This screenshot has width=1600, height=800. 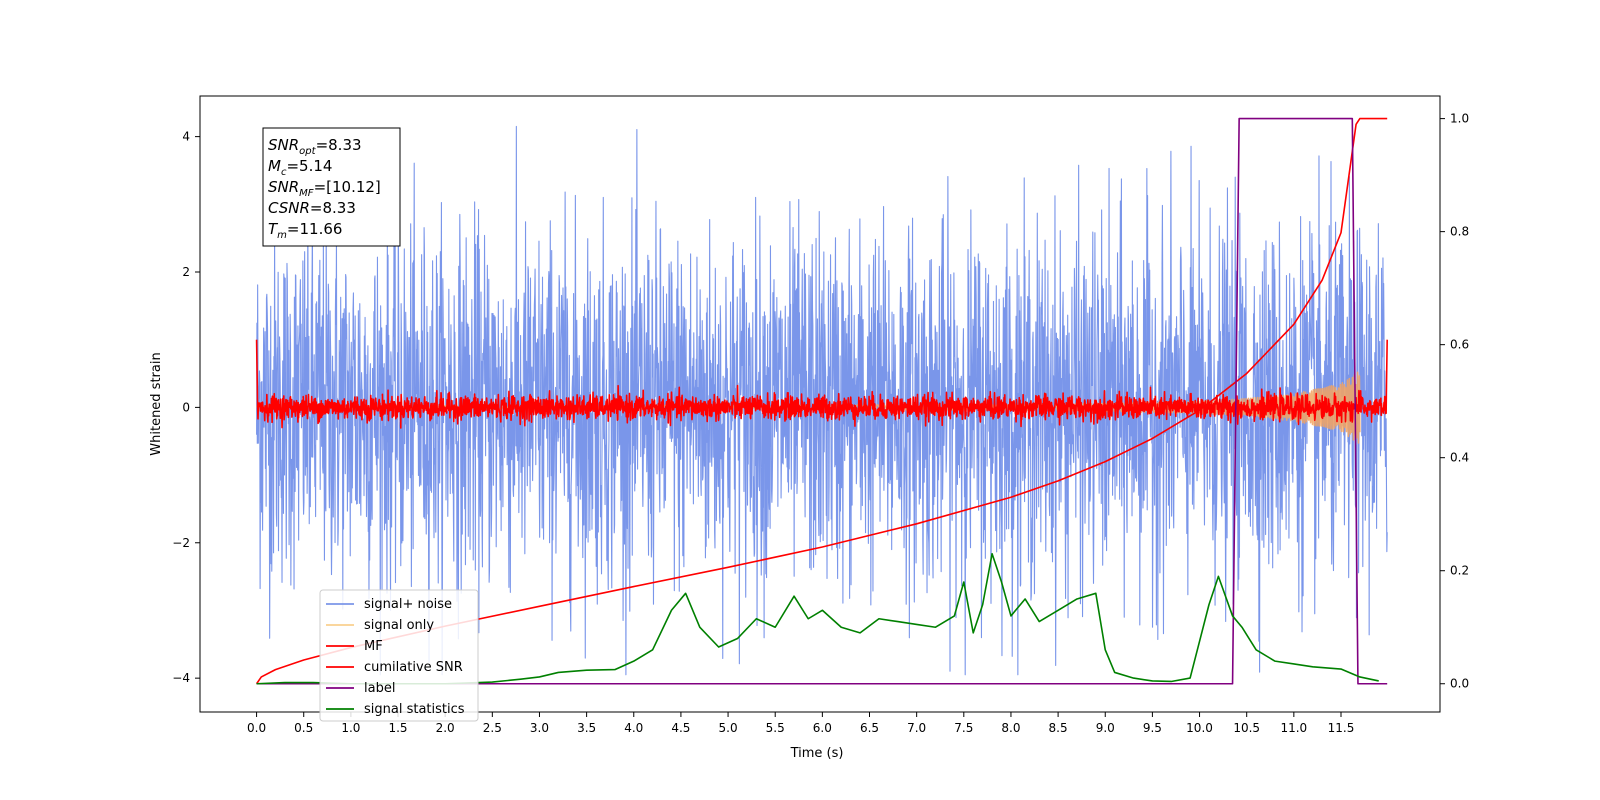 I want to click on x-tick-label: 6.0, so click(x=822, y=728).